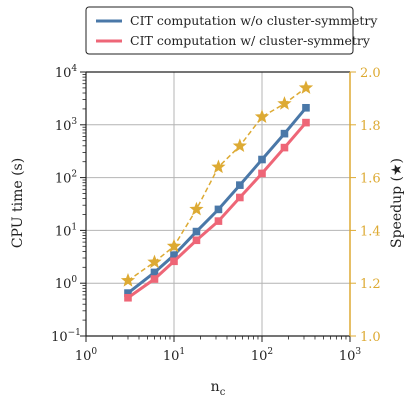 This screenshot has height=406, width=415. What do you see at coordinates (86, 355) in the screenshot?
I see `x-tick-label-0: 10⁰` at bounding box center [86, 355].